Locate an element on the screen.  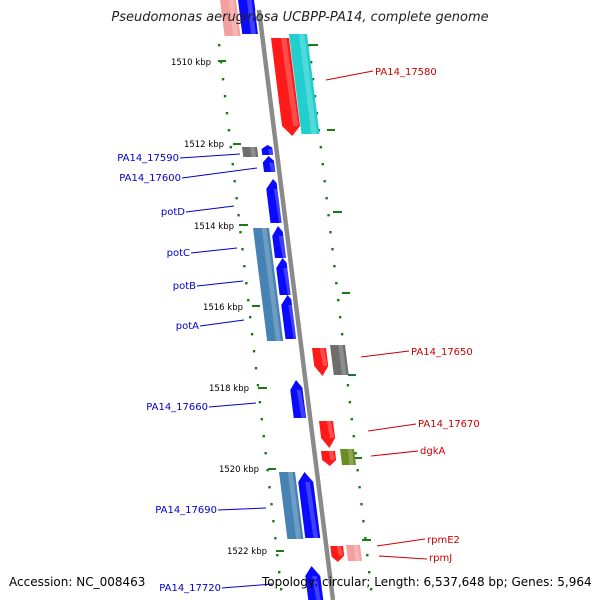
svg-text: PA14_17670 is located at coordinates (449, 424).